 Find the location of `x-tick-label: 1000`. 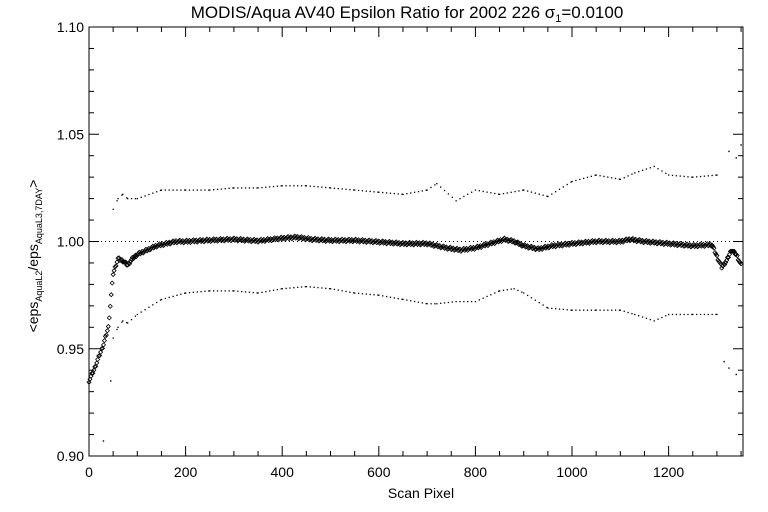

x-tick-label: 1000 is located at coordinates (571, 472).